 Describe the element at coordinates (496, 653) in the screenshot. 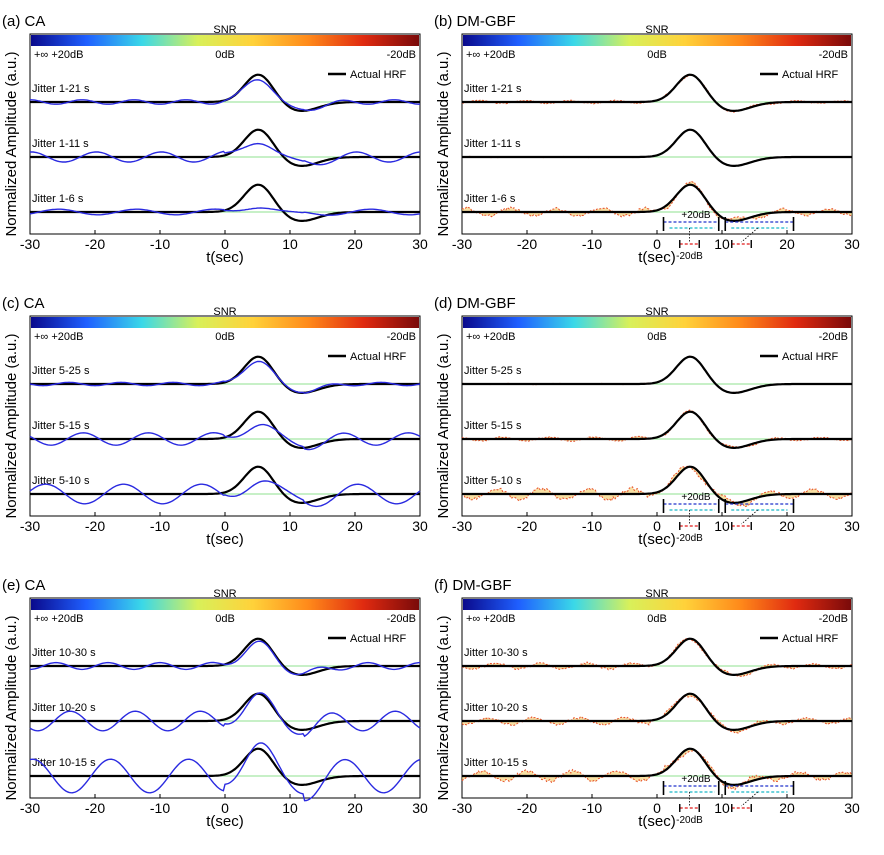

I see `row-label: Jitter 10-30 s` at that location.